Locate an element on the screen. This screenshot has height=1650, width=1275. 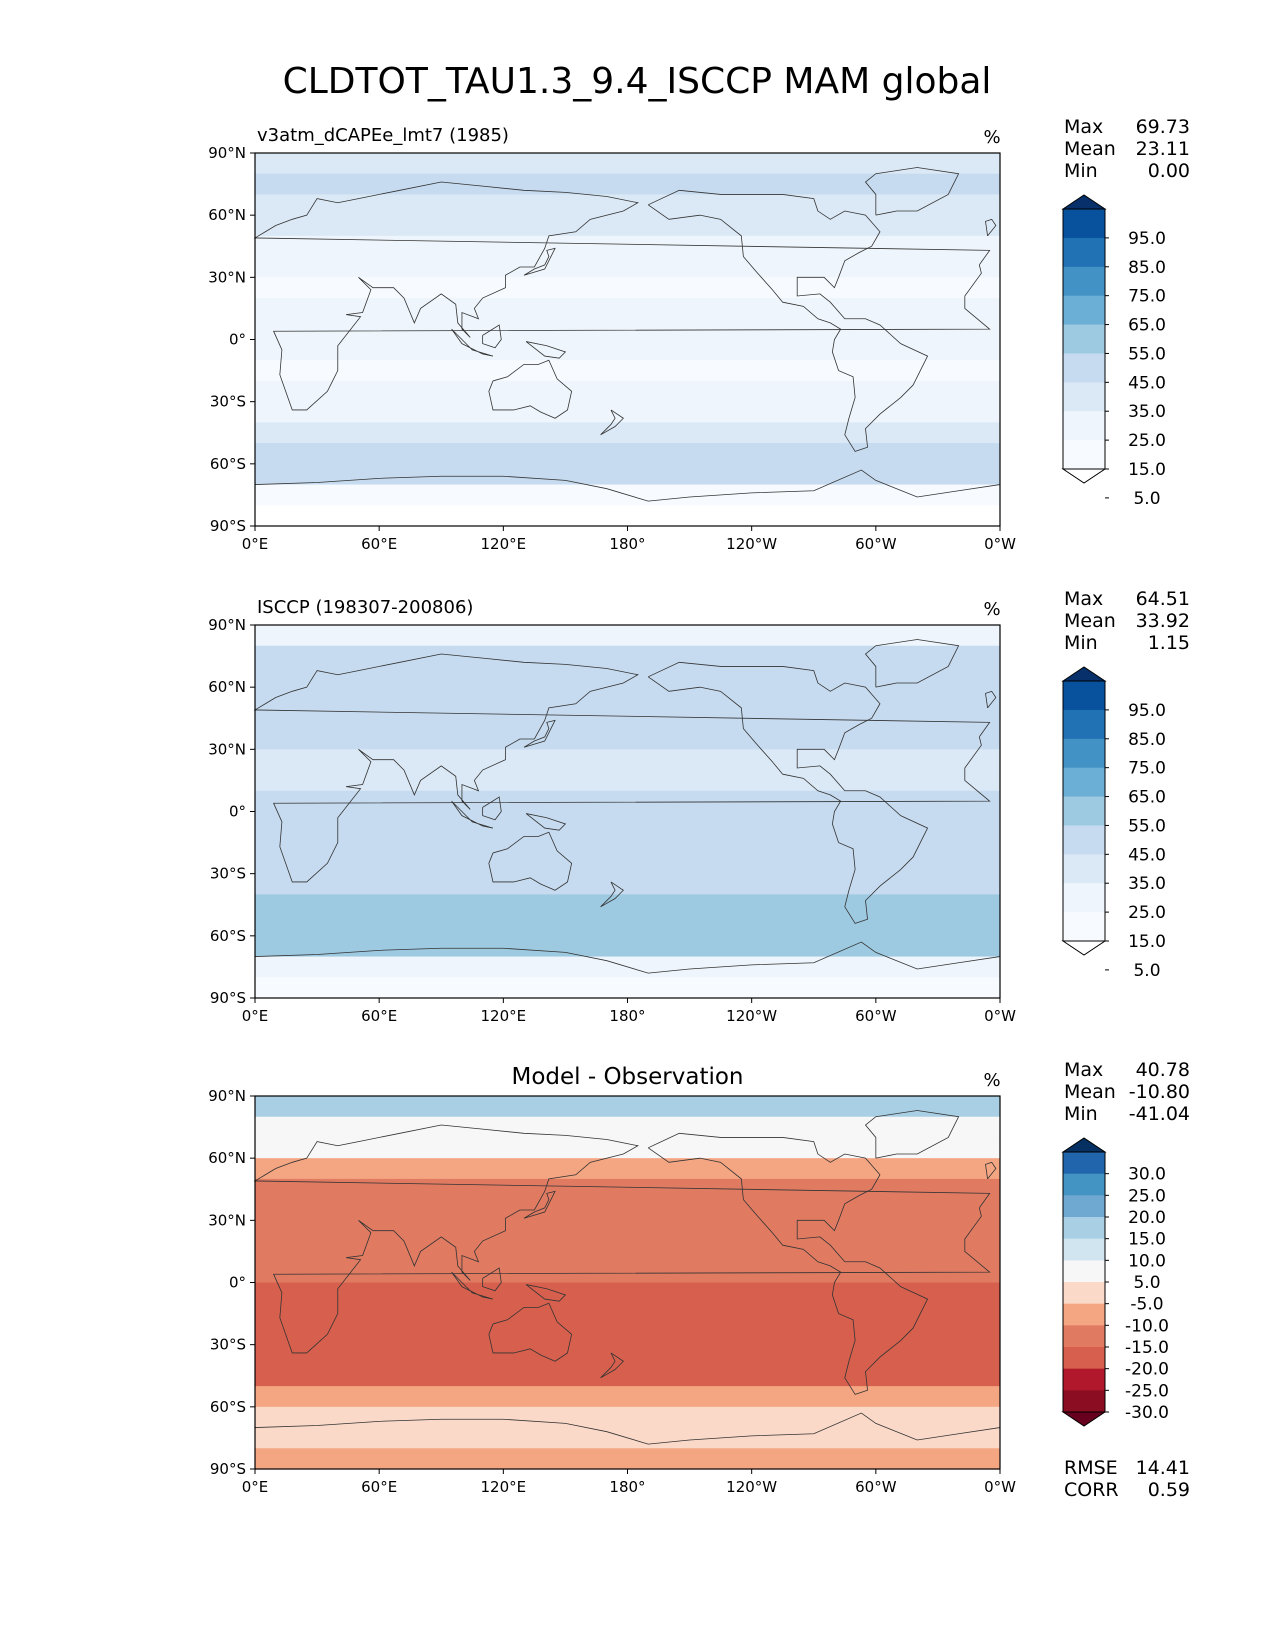
stat-value: -41.04 is located at coordinates (1159, 1114).